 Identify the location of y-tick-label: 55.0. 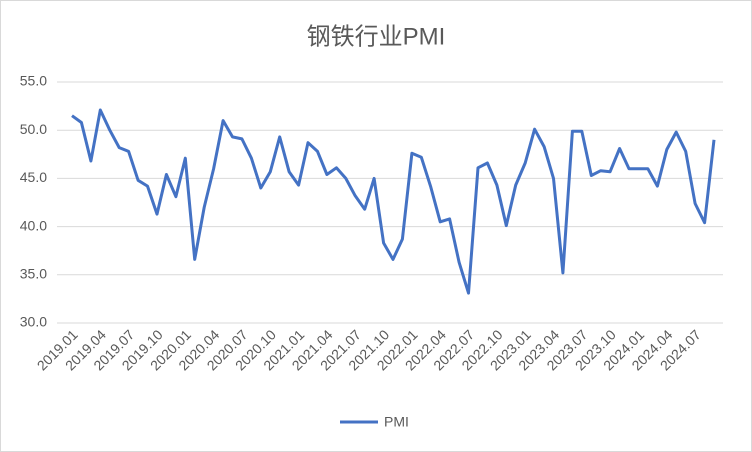
(33, 81).